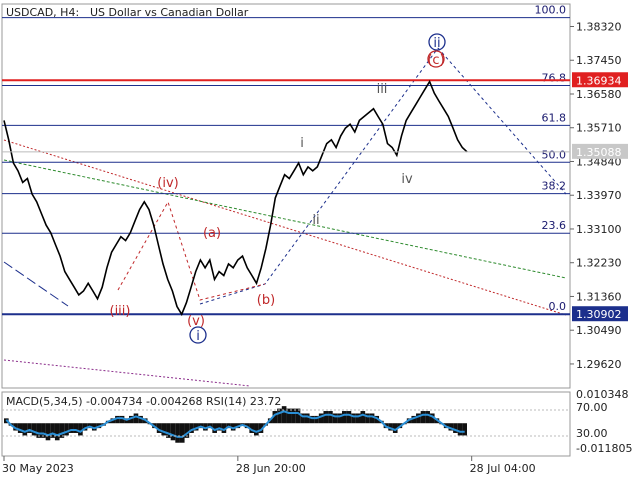  What do you see at coordinates (196, 321) in the screenshot?
I see `wave-label-red: (v)` at bounding box center [196, 321].